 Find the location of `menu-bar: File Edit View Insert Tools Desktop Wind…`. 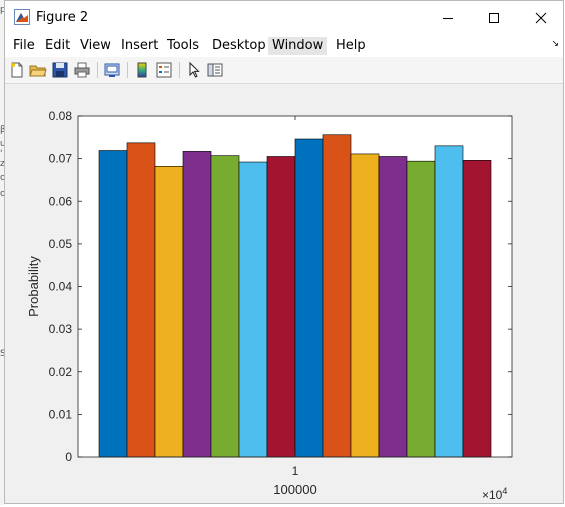

menu-bar: File Edit View Insert Tools Desktop Wind… is located at coordinates (284, 46).